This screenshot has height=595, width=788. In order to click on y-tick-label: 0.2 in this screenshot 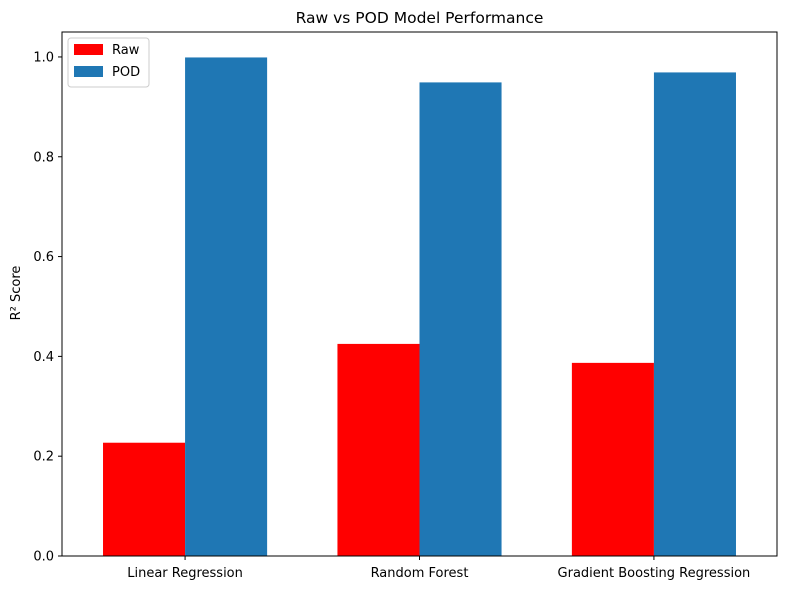, I will do `click(43, 457)`.